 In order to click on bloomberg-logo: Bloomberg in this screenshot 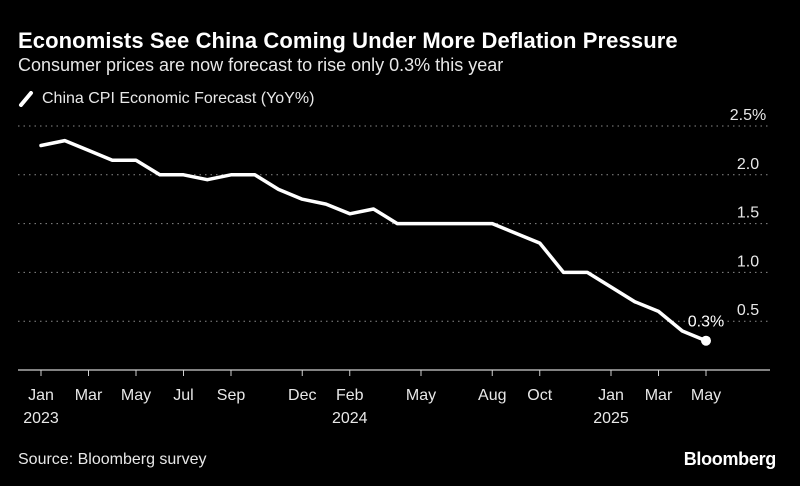, I will do `click(730, 459)`.